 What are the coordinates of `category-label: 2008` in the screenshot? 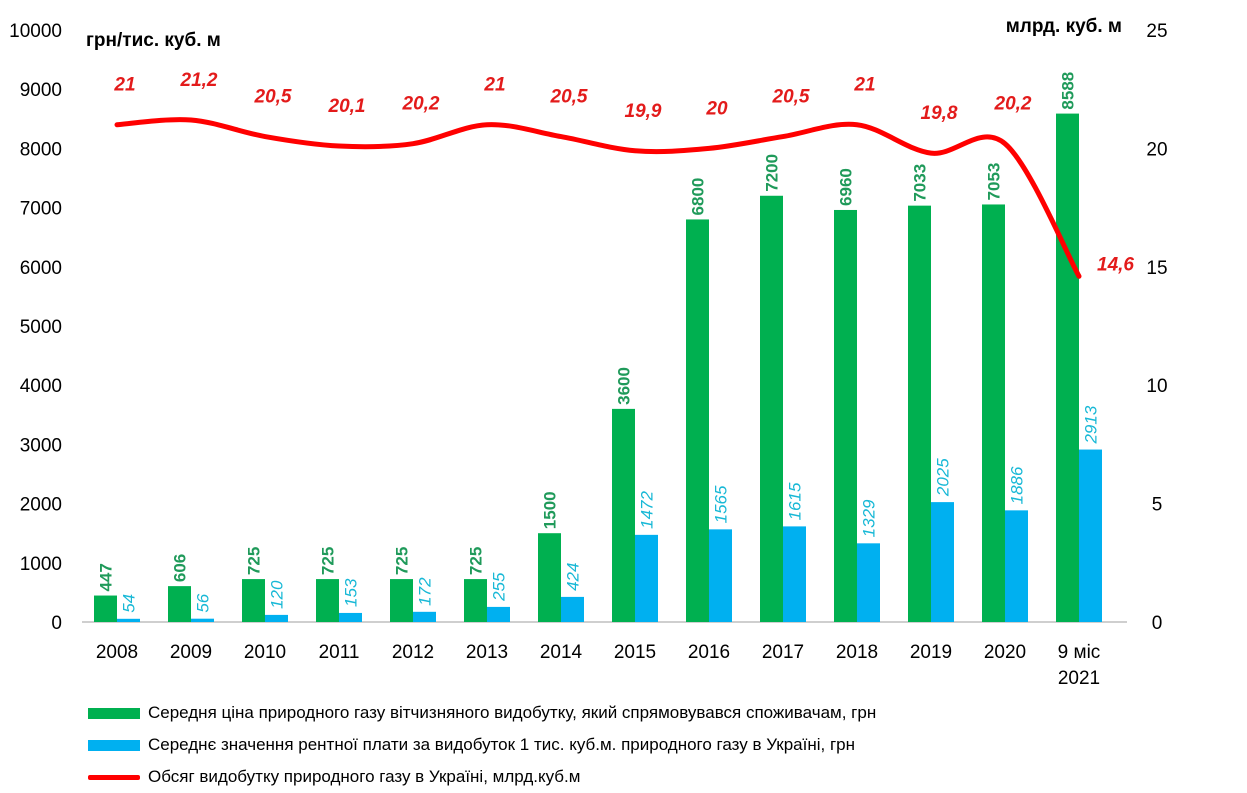 It's located at (117, 652).